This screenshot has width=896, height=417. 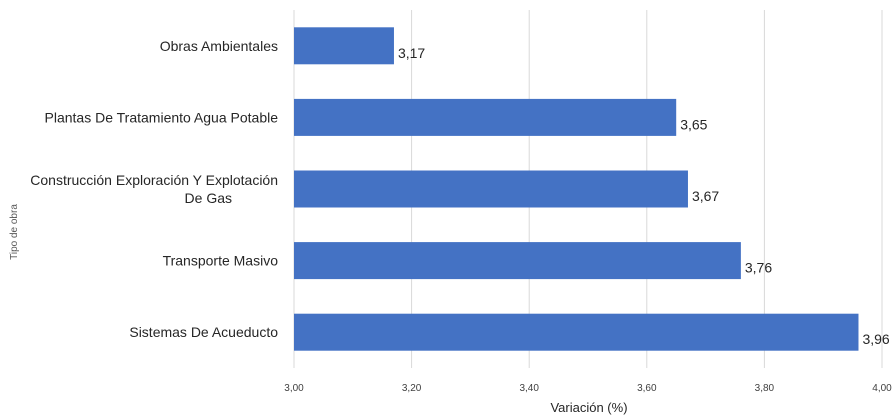 I want to click on category-label: Sistemas De Acueducto, so click(x=203, y=332).